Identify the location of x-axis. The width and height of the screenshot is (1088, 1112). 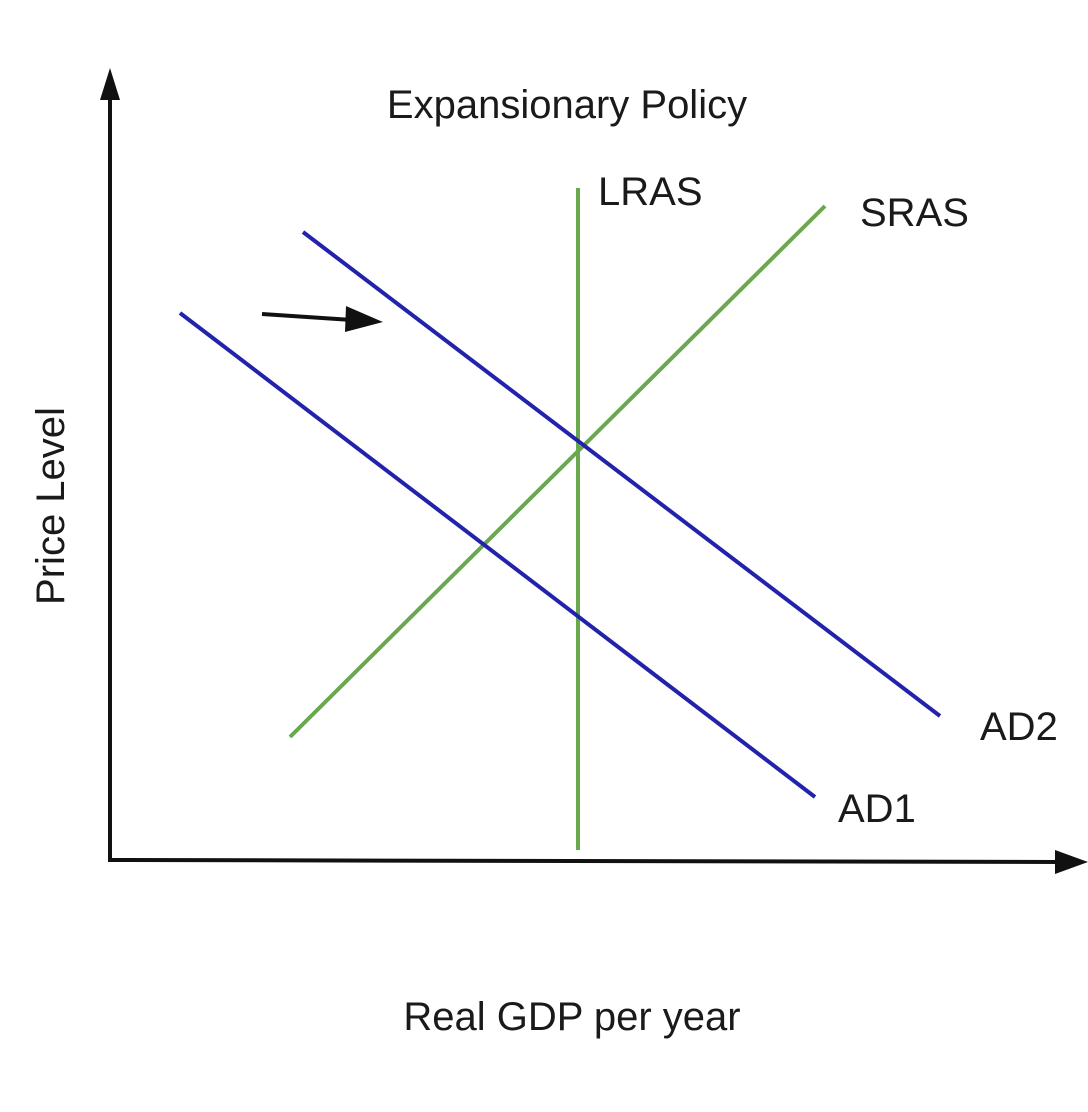
(584, 861).